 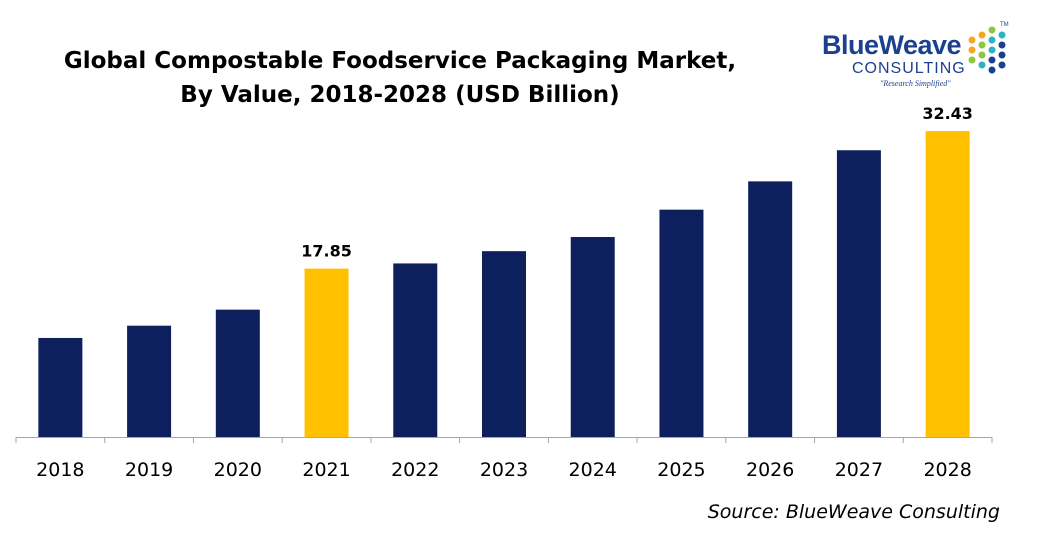 I want to click on x-tick-label-2025: 2025, so click(x=681, y=470).